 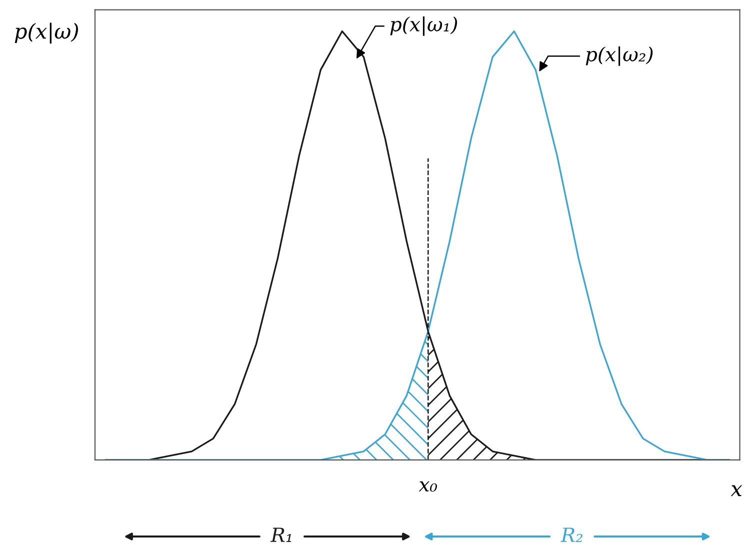 What do you see at coordinates (424, 26) in the screenshot?
I see `annotation: p(x|ω₁)` at bounding box center [424, 26].